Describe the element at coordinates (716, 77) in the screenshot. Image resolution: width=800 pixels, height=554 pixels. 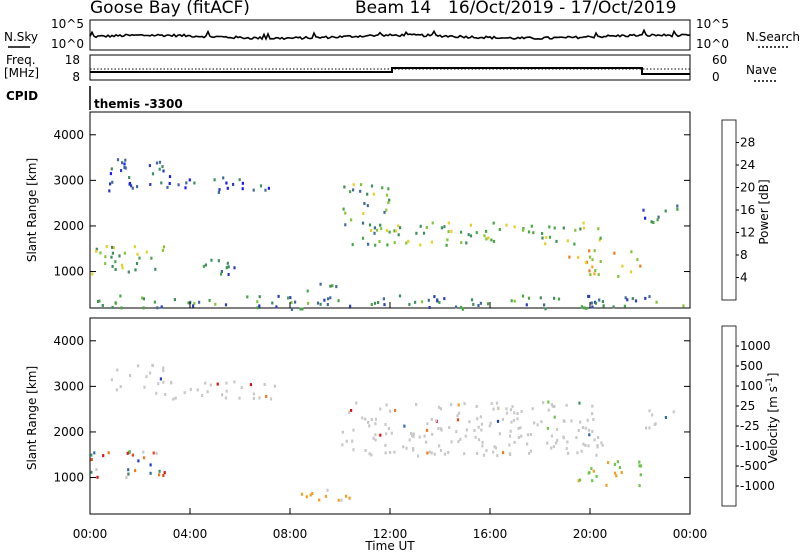
I see `nave-tick-bottom: 0` at that location.